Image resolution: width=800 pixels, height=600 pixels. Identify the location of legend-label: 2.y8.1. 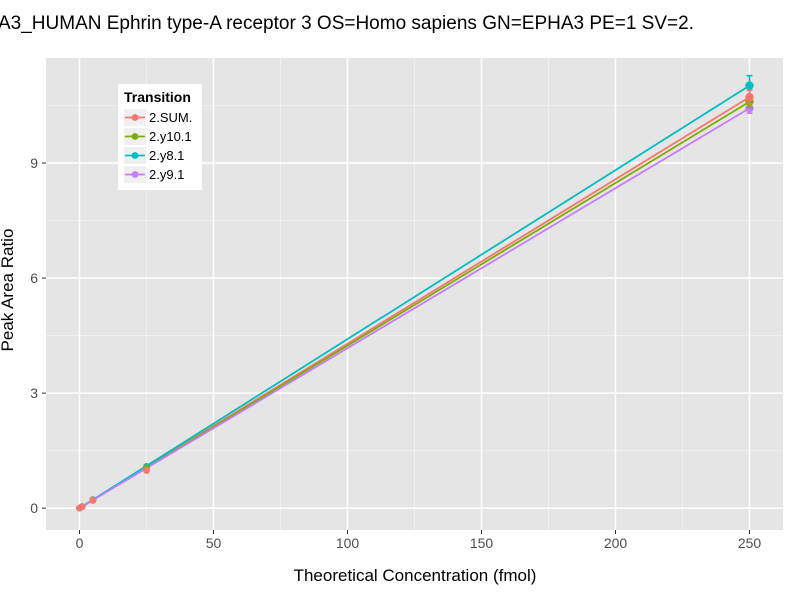
(167, 155).